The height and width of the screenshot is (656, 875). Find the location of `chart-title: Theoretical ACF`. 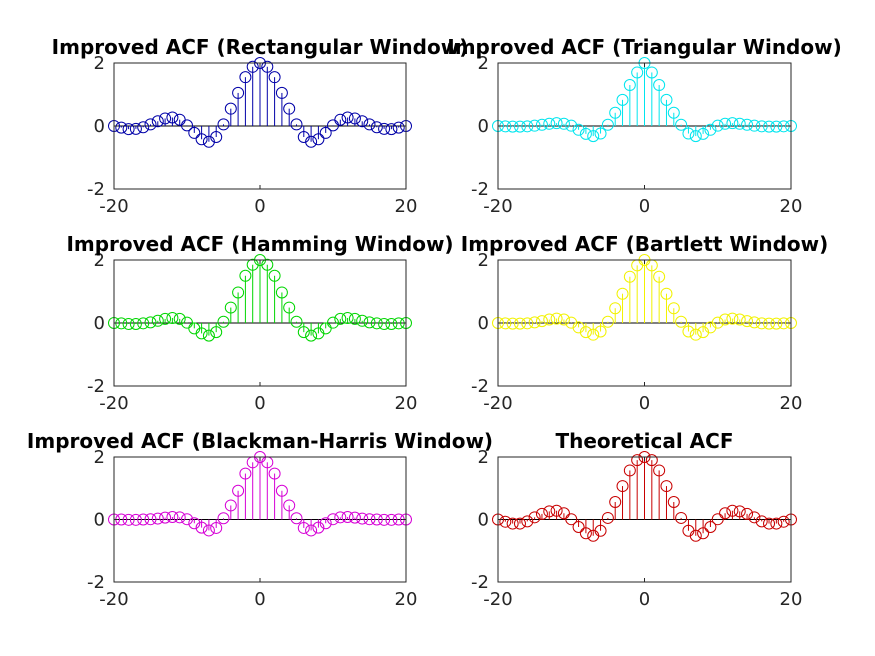

chart-title: Theoretical ACF is located at coordinates (644, 441).